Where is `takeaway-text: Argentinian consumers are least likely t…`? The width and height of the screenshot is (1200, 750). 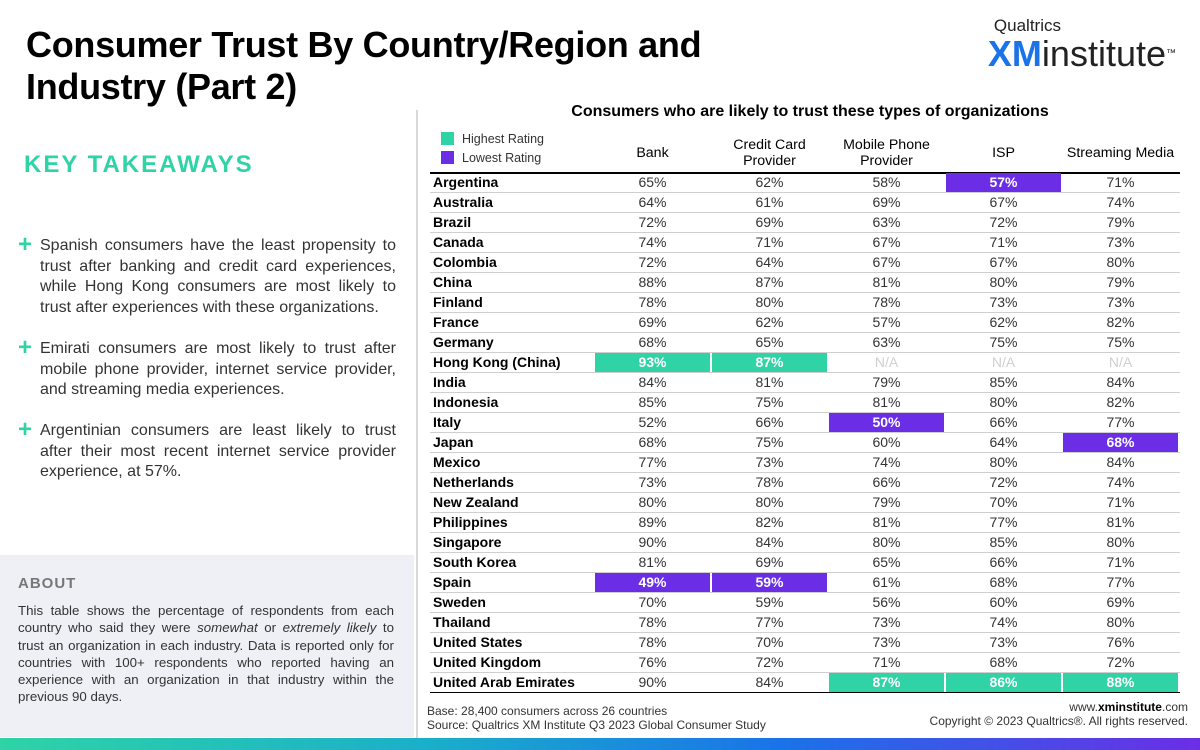
takeaway-text: Argentinian consumers are least likely t… is located at coordinates (218, 451).